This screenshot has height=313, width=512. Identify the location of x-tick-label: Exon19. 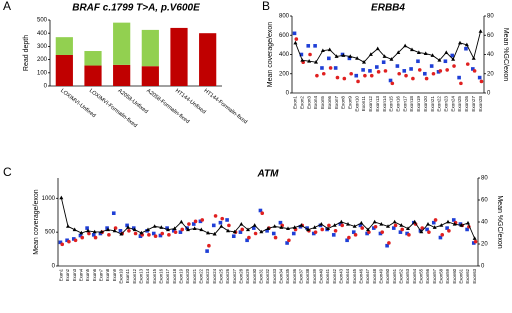
(418, 104).